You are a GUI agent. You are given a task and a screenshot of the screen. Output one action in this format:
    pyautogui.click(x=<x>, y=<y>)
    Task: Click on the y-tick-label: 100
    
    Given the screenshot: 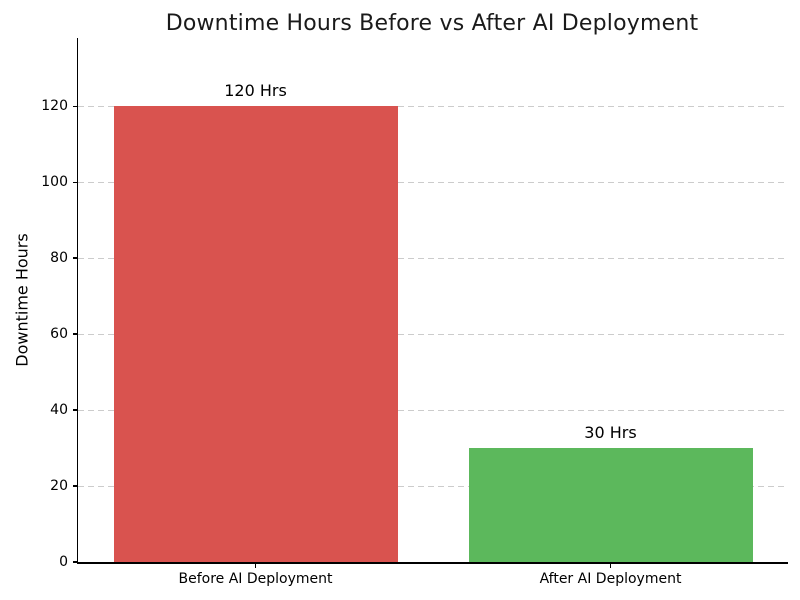 What is the action you would take?
    pyautogui.click(x=54, y=182)
    